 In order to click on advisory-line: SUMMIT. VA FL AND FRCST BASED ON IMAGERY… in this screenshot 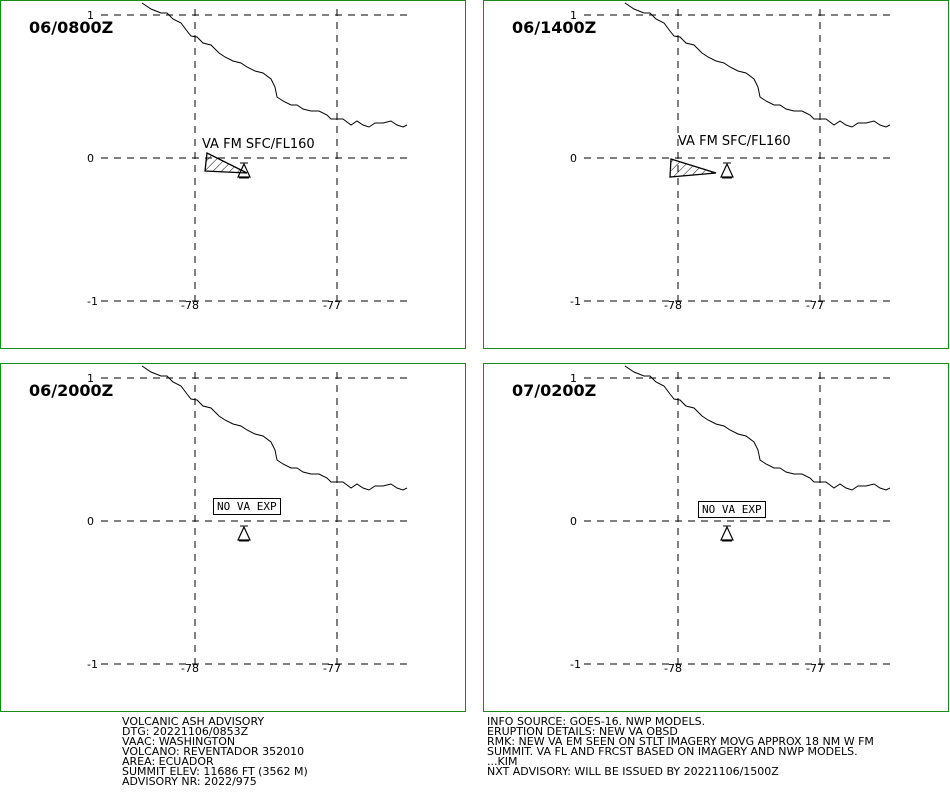, I will do `click(672, 751)`.